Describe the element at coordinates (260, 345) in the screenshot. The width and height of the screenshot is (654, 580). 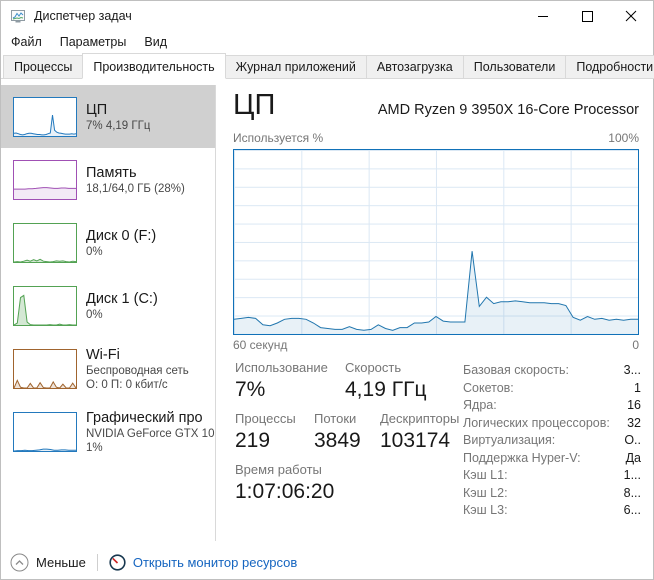
I see `chart-time-label: 60 секунд` at that location.